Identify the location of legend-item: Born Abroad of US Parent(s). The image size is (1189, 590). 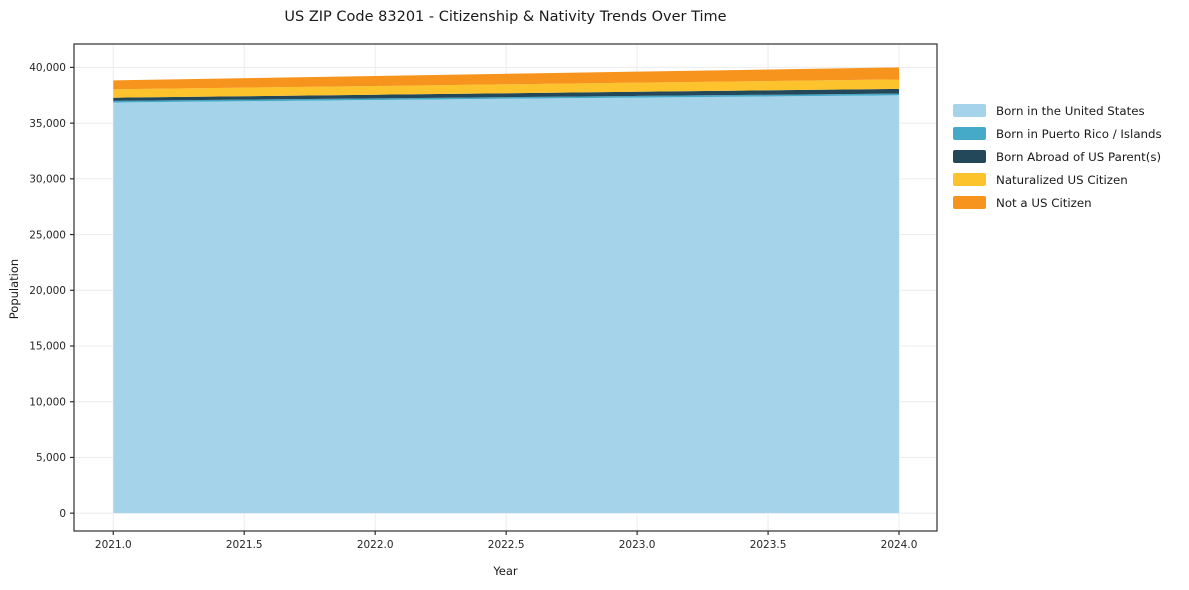
(1057, 156).